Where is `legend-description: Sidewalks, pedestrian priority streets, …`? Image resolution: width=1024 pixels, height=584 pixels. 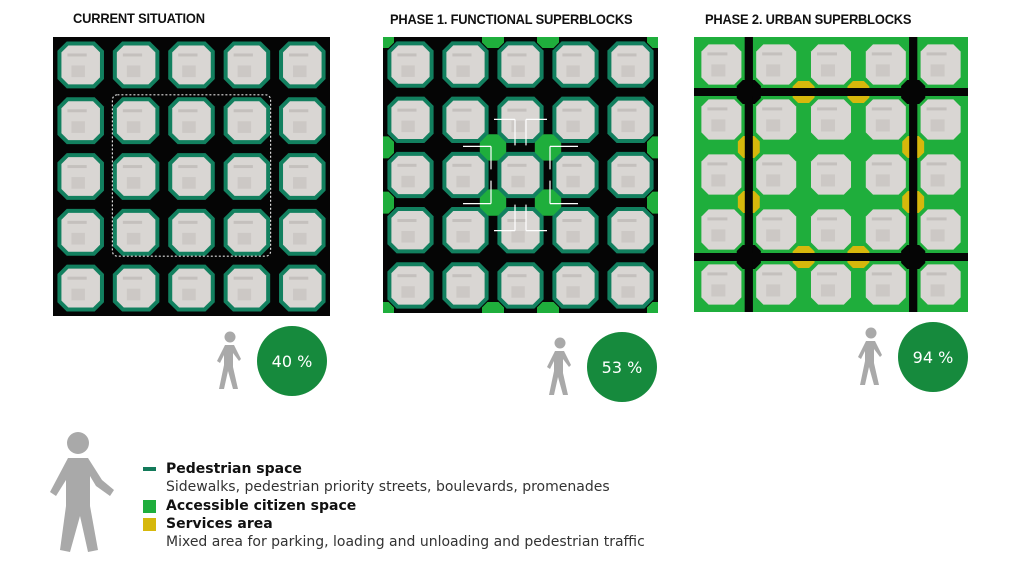 legend-description: Sidewalks, pedestrian priority streets, … is located at coordinates (388, 487).